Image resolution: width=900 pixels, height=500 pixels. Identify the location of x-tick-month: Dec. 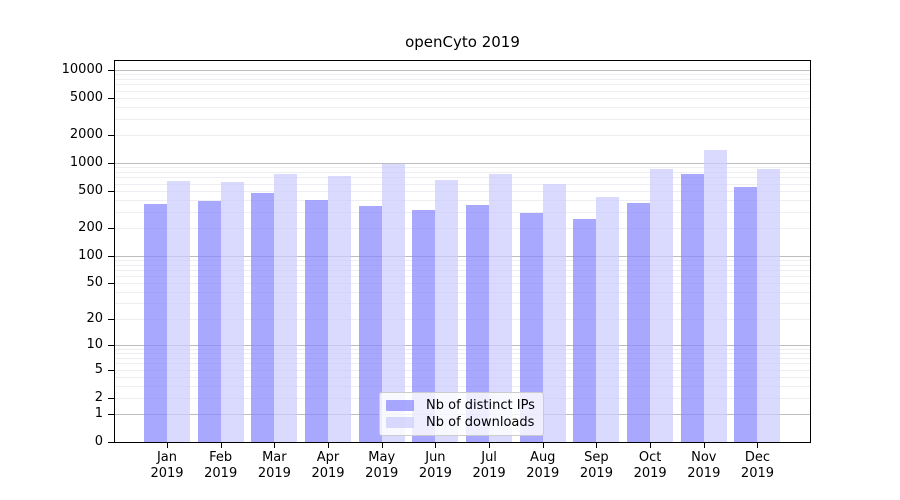
(757, 457).